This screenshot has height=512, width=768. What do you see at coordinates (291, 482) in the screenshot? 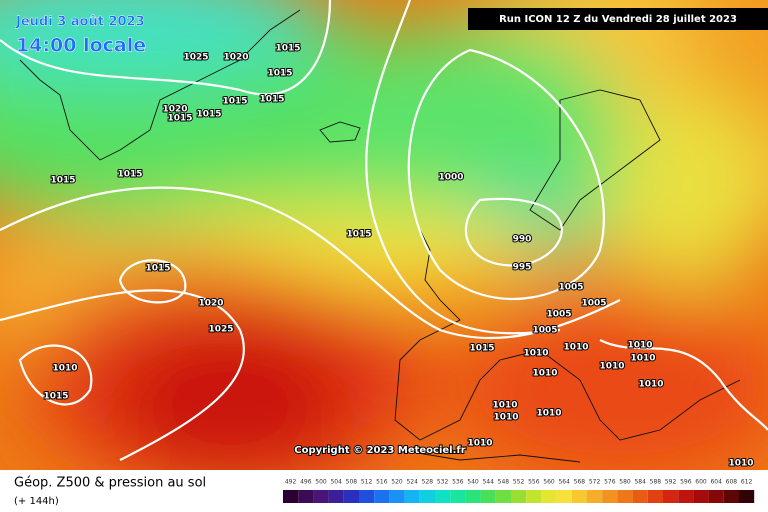
I see `colorbar-label: 492` at bounding box center [291, 482].